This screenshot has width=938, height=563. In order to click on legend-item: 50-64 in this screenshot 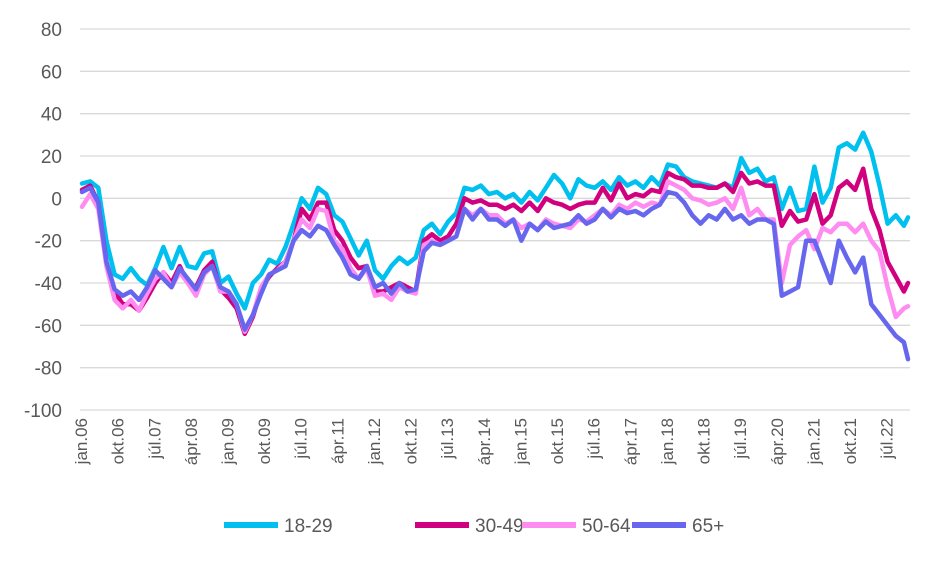, I will do `click(576, 526)`.